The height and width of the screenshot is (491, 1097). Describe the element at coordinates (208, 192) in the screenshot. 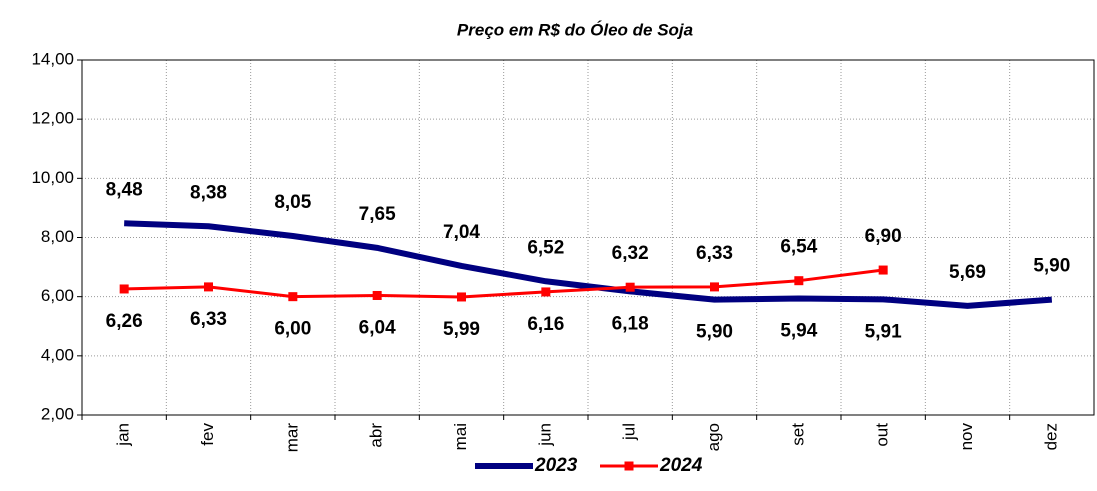

I see `data-label: 8,38` at that location.